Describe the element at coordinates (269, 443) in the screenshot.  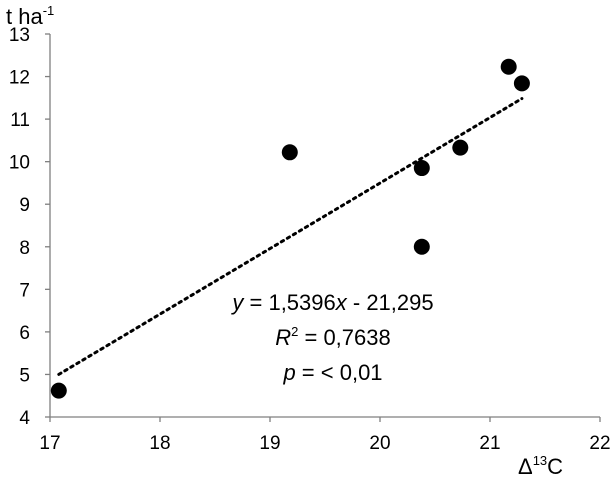
I see `x-tick-label: 19` at that location.